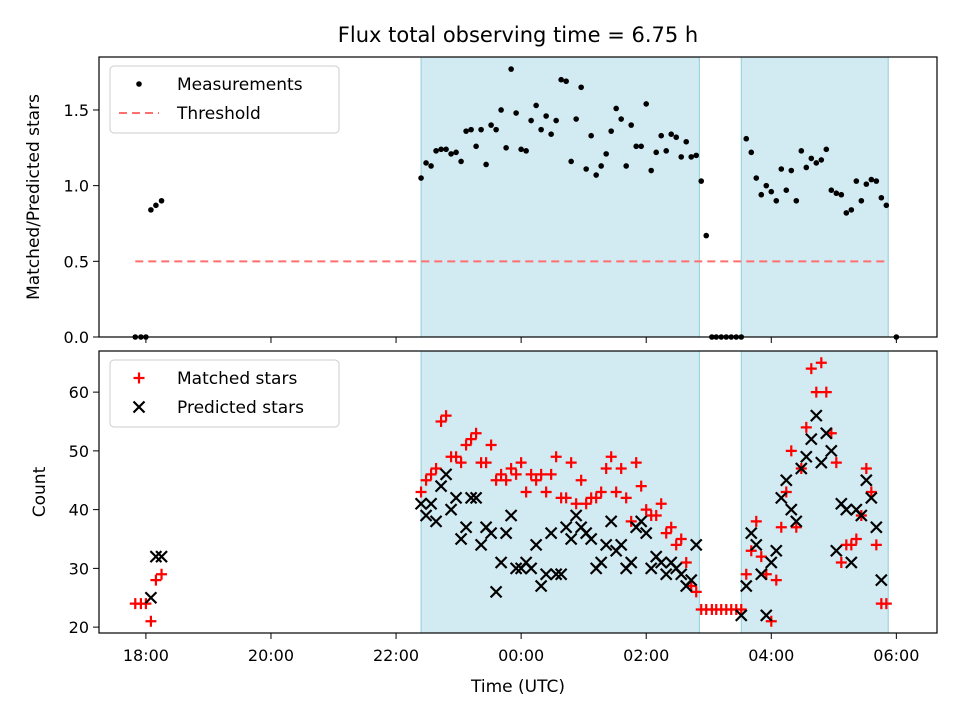 The height and width of the screenshot is (724, 960). I want to click on x-tick-label: 18:00, so click(146, 655).